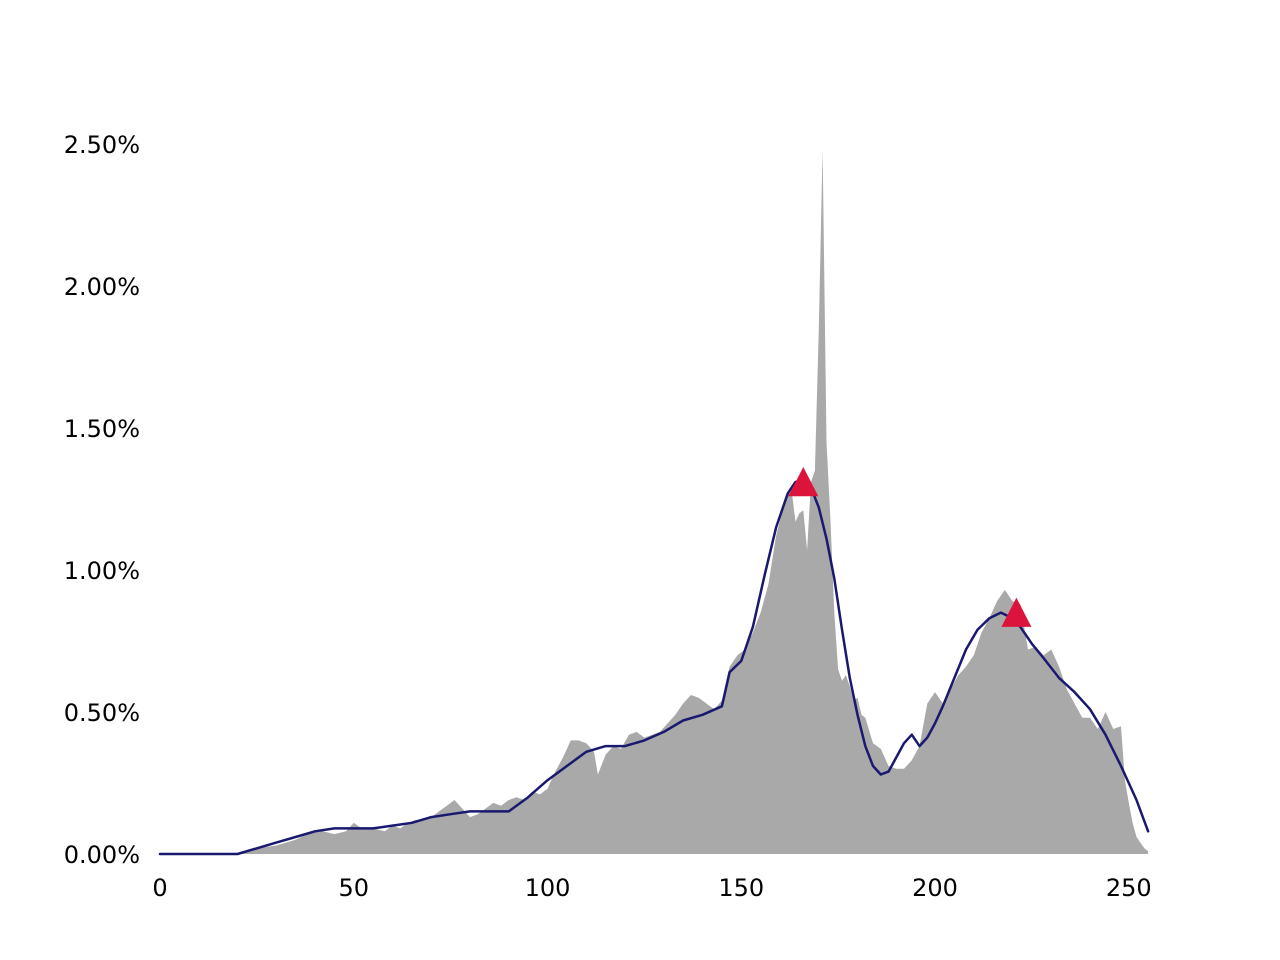 Image resolution: width=1280 pixels, height=960 pixels. Describe the element at coordinates (651, 888) in the screenshot. I see `x-axis-ticks: 0 50 100 150 200 250` at that location.